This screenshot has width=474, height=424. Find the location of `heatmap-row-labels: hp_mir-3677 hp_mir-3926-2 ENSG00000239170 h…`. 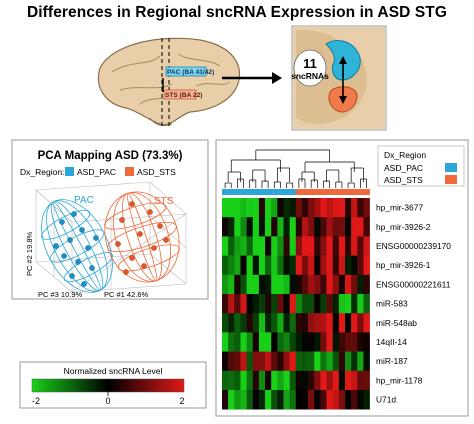

heatmap-row-labels: hp_mir-3677 hp_mir-3926-2 ENSG00000239170 h… is located at coordinates (413, 304).